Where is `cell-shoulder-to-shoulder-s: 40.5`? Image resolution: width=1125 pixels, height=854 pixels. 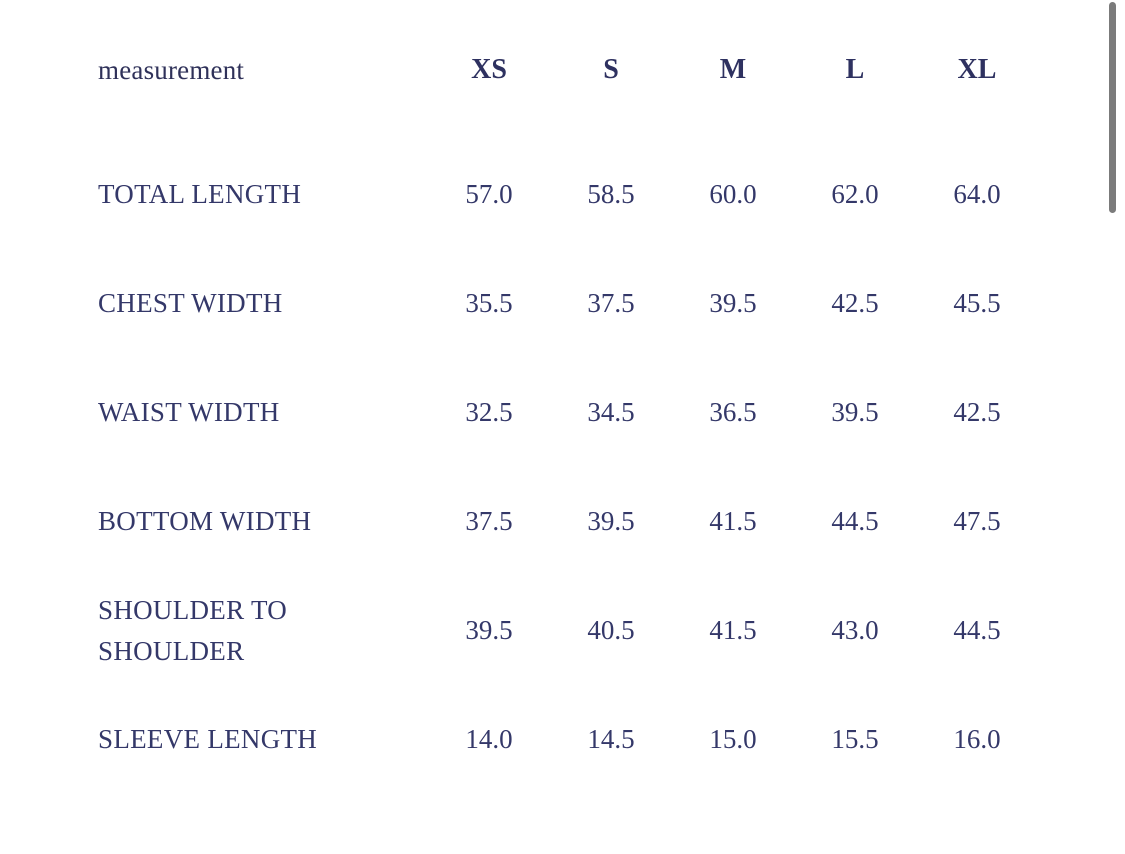
cell-shoulder-to-shoulder-s: 40.5 is located at coordinates (611, 630).